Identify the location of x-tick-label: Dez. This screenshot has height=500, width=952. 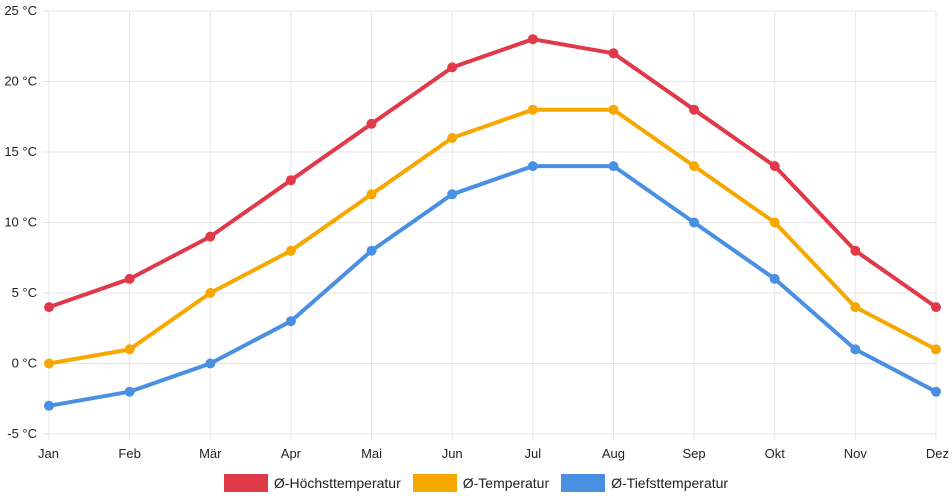
(937, 453).